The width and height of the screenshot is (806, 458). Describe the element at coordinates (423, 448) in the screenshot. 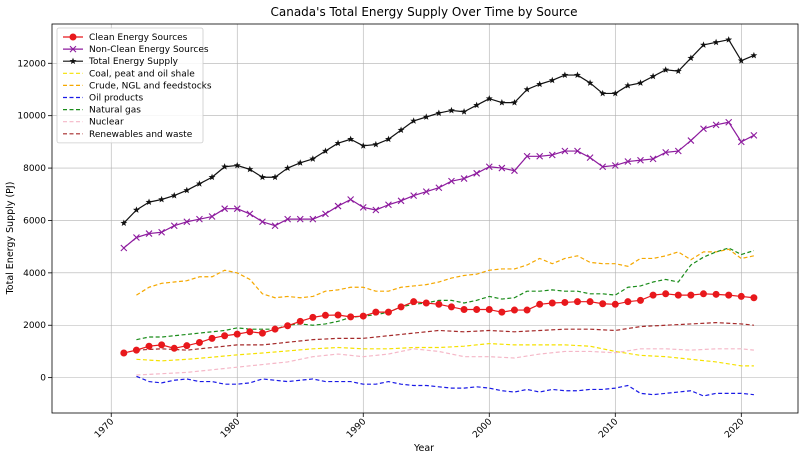

I see `x-axis-label: Year` at that location.